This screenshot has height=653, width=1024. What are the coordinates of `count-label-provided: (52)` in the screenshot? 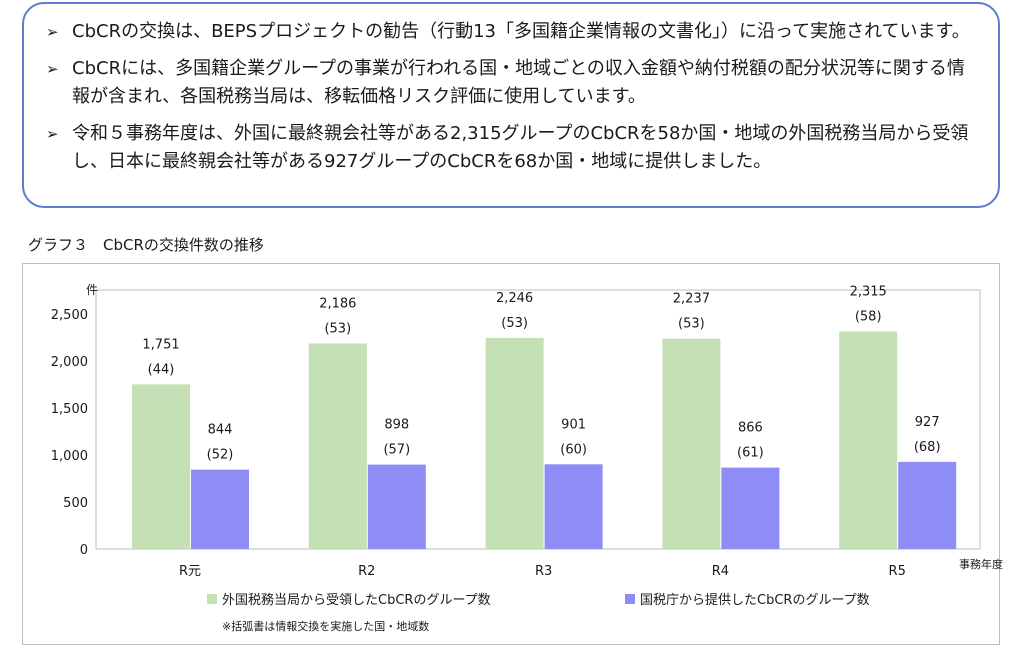 It's located at (220, 455).